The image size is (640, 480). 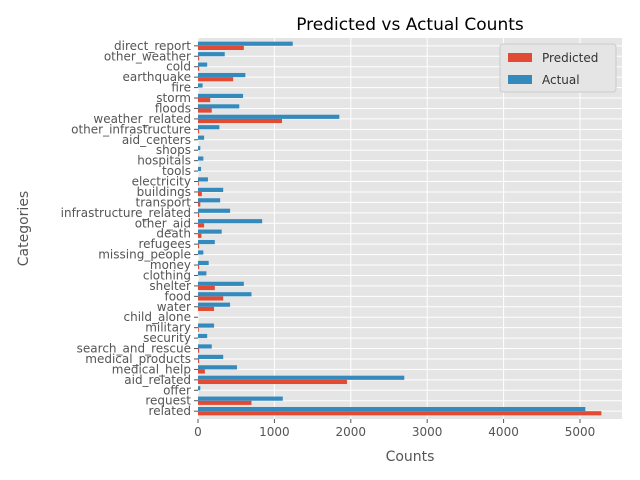 What do you see at coordinates (126, 213) in the screenshot?
I see `y-tick-label-infrastructure_related: infrastructure_related` at bounding box center [126, 213].